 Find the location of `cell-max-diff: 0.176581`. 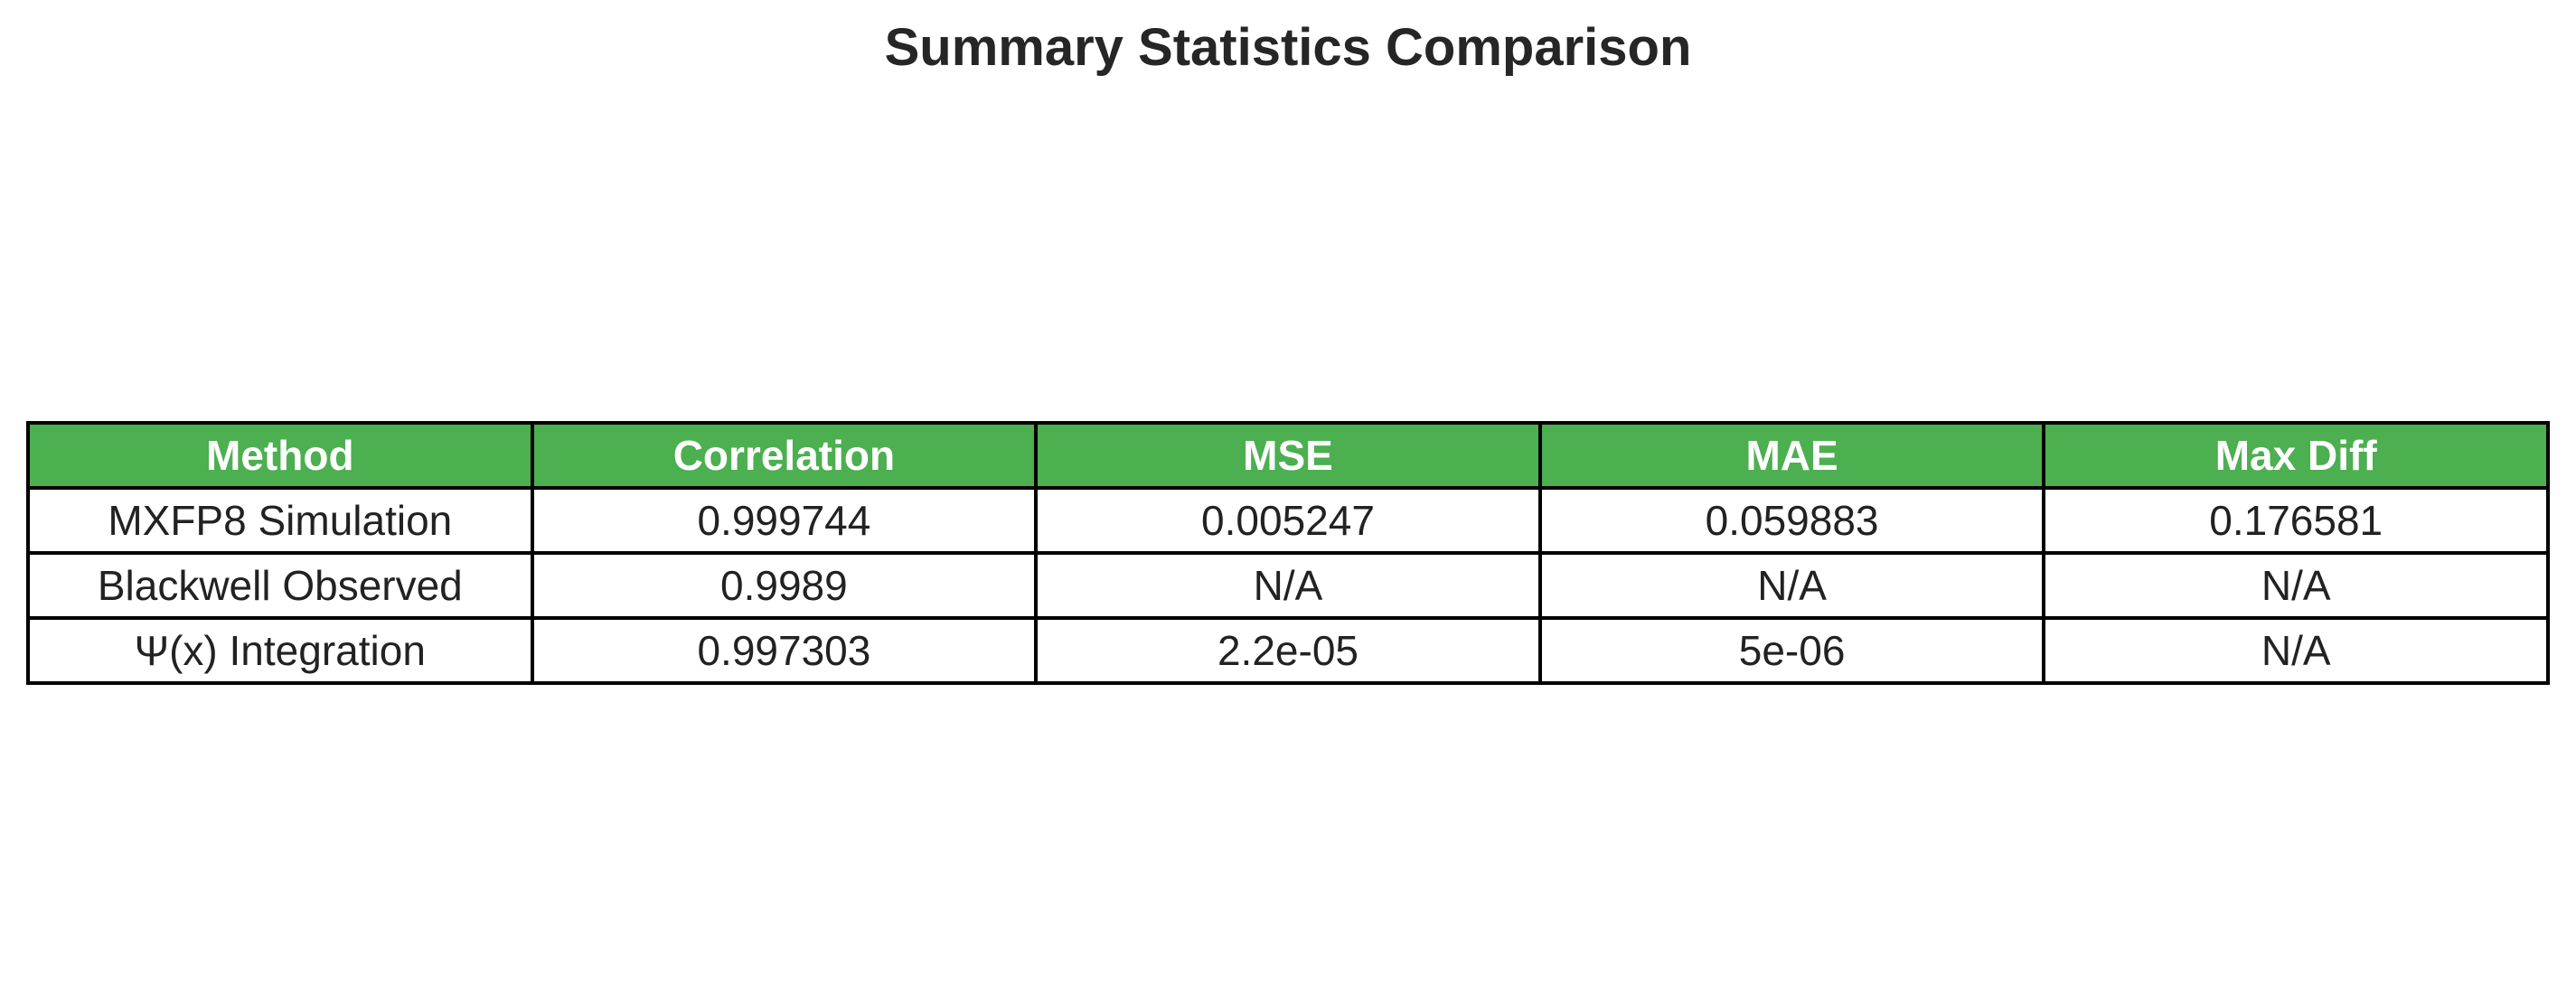

cell-max-diff: 0.176581 is located at coordinates (2296, 521).